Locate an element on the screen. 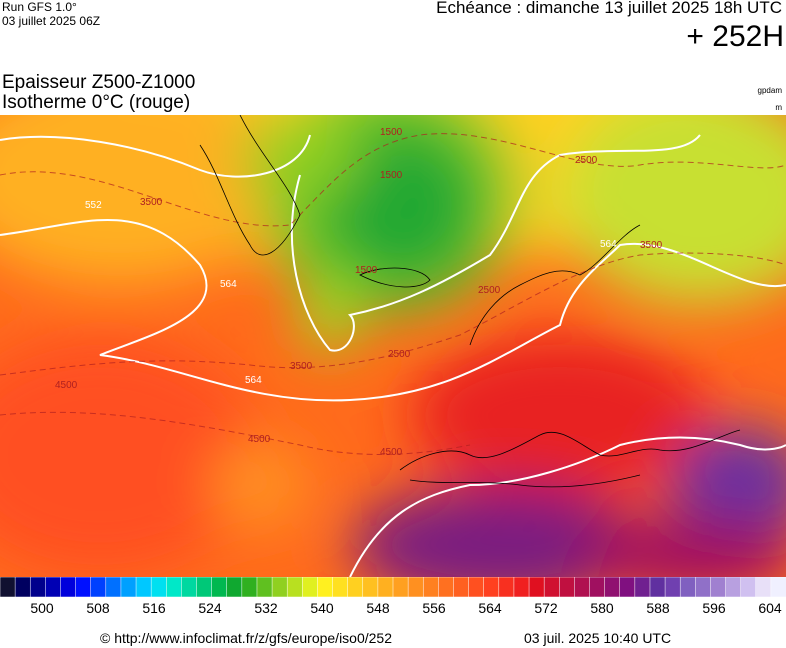 The height and width of the screenshot is (648, 786). unit: m is located at coordinates (778, 107).